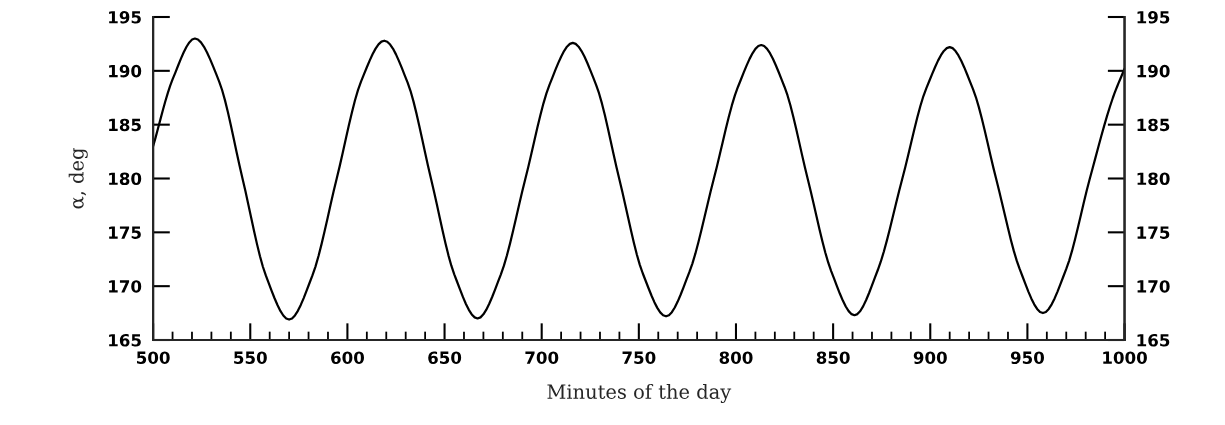 This screenshot has width=1225, height=425. Describe the element at coordinates (1153, 286) in the screenshot. I see `y2-tick-label: 170` at that location.